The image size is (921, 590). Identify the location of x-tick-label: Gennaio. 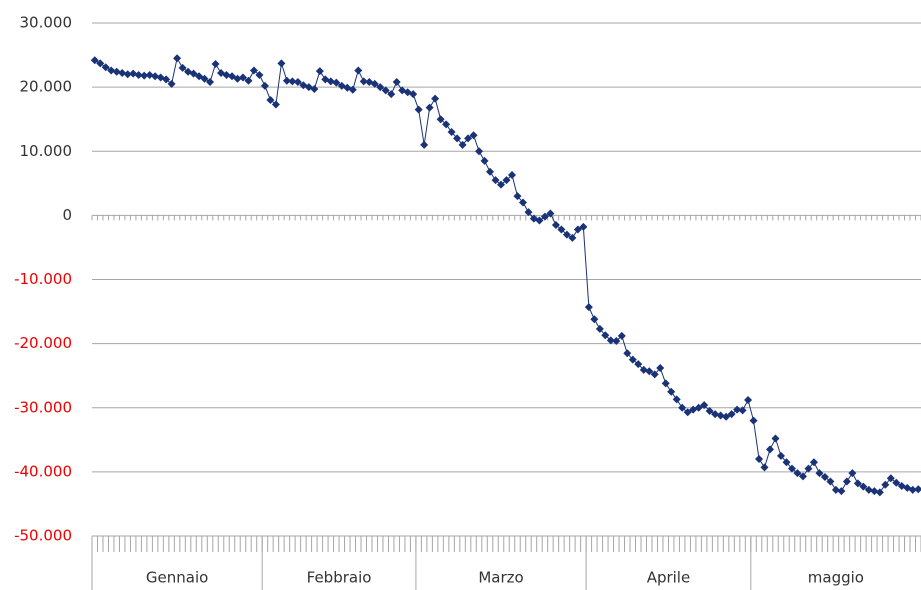
(177, 578).